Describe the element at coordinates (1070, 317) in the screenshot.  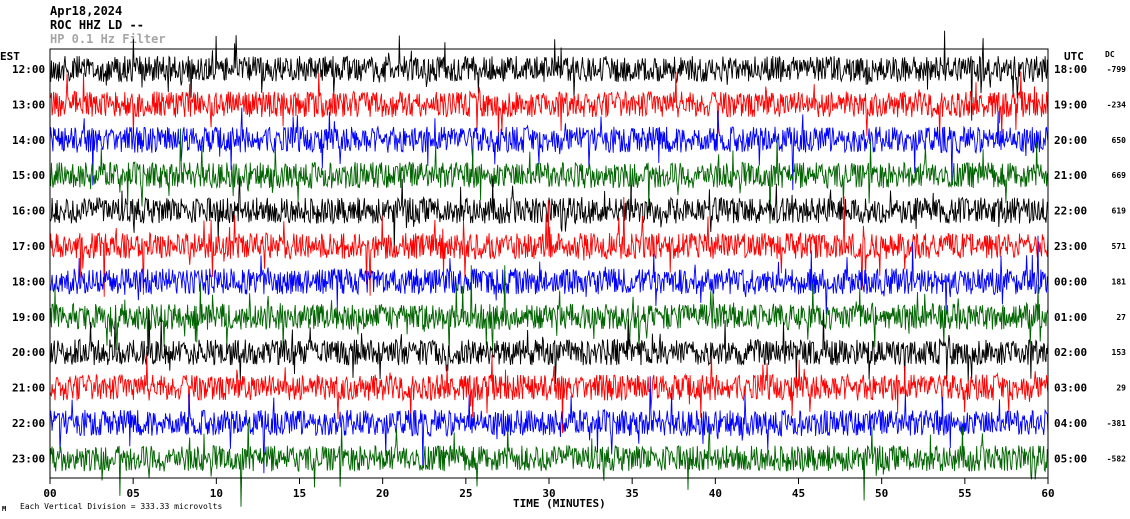
I see `utc-label: 01:00` at that location.